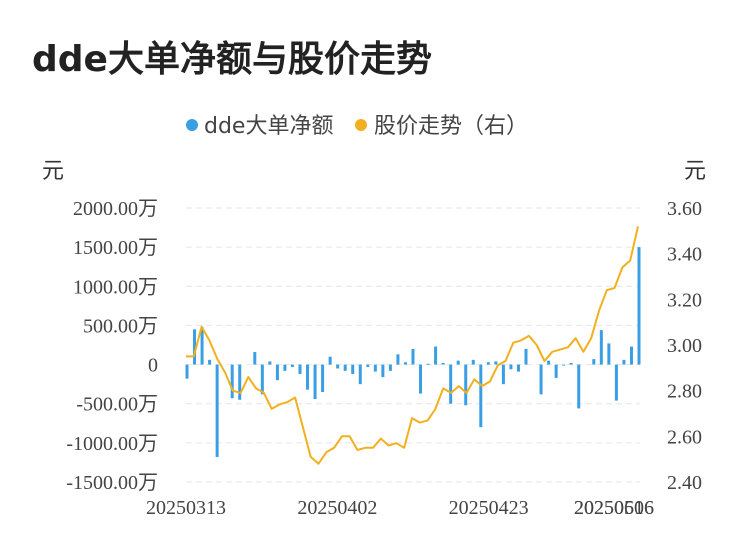 Image resolution: width=750 pixels, height=558 pixels. What do you see at coordinates (684, 300) in the screenshot?
I see `right-tick-label: 3.20` at bounding box center [684, 300].